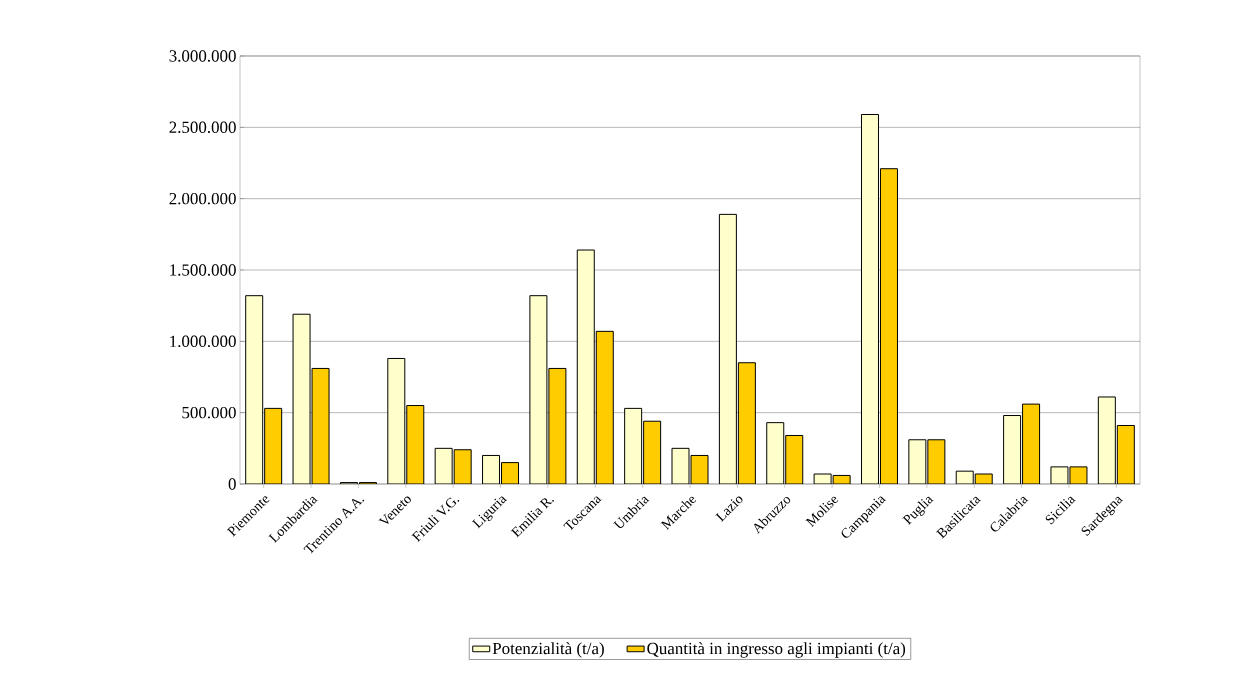 The height and width of the screenshot is (689, 1257). What do you see at coordinates (232, 484) in the screenshot?
I see `y-tick-label: 0` at bounding box center [232, 484].